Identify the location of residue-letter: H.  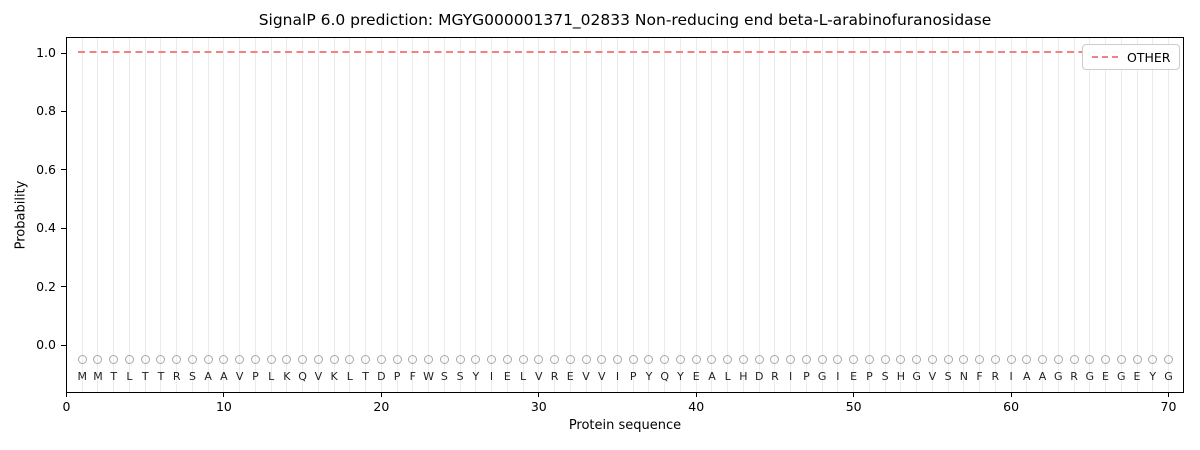
(743, 376).